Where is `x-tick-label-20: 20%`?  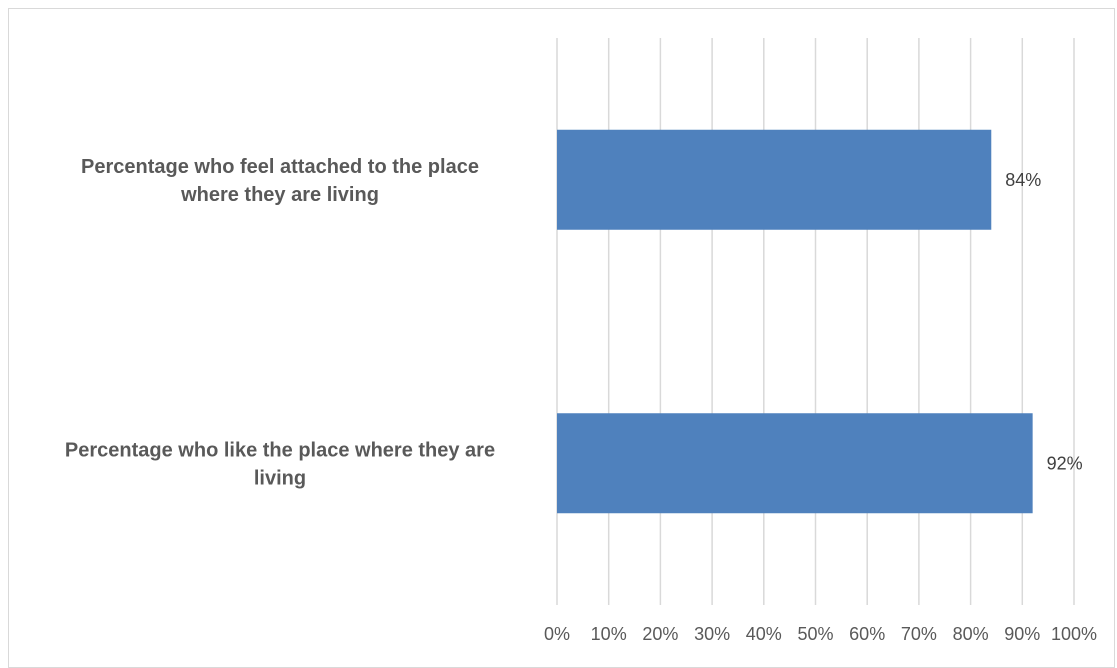 x-tick-label-20: 20% is located at coordinates (660, 634).